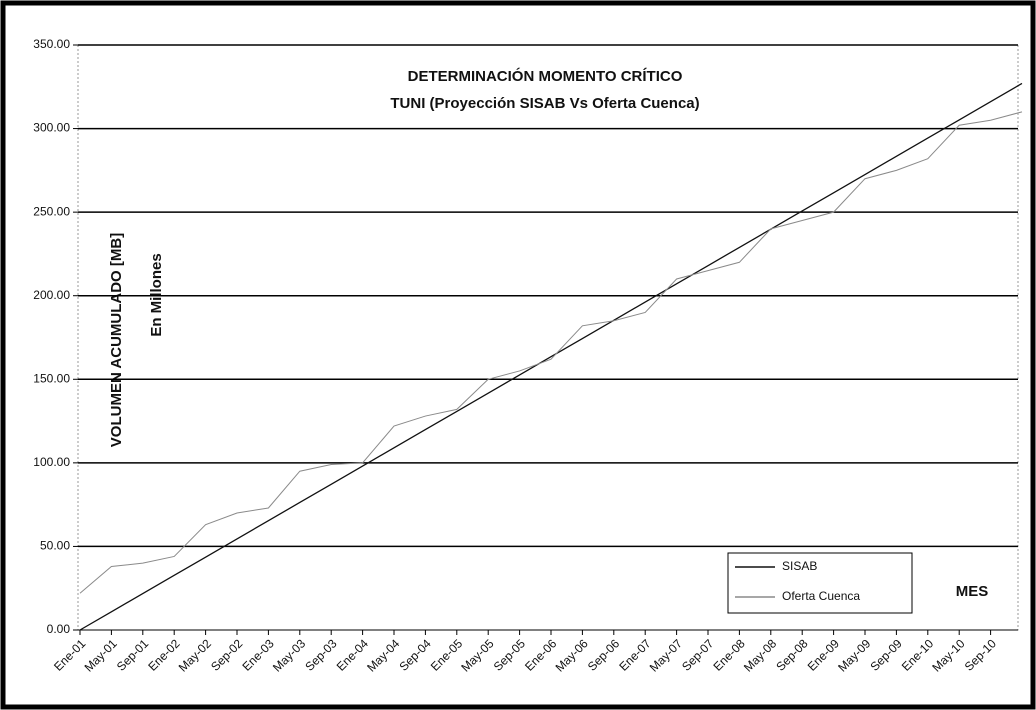 The width and height of the screenshot is (1036, 710). I want to click on legend-label: SISAB, so click(799, 566).